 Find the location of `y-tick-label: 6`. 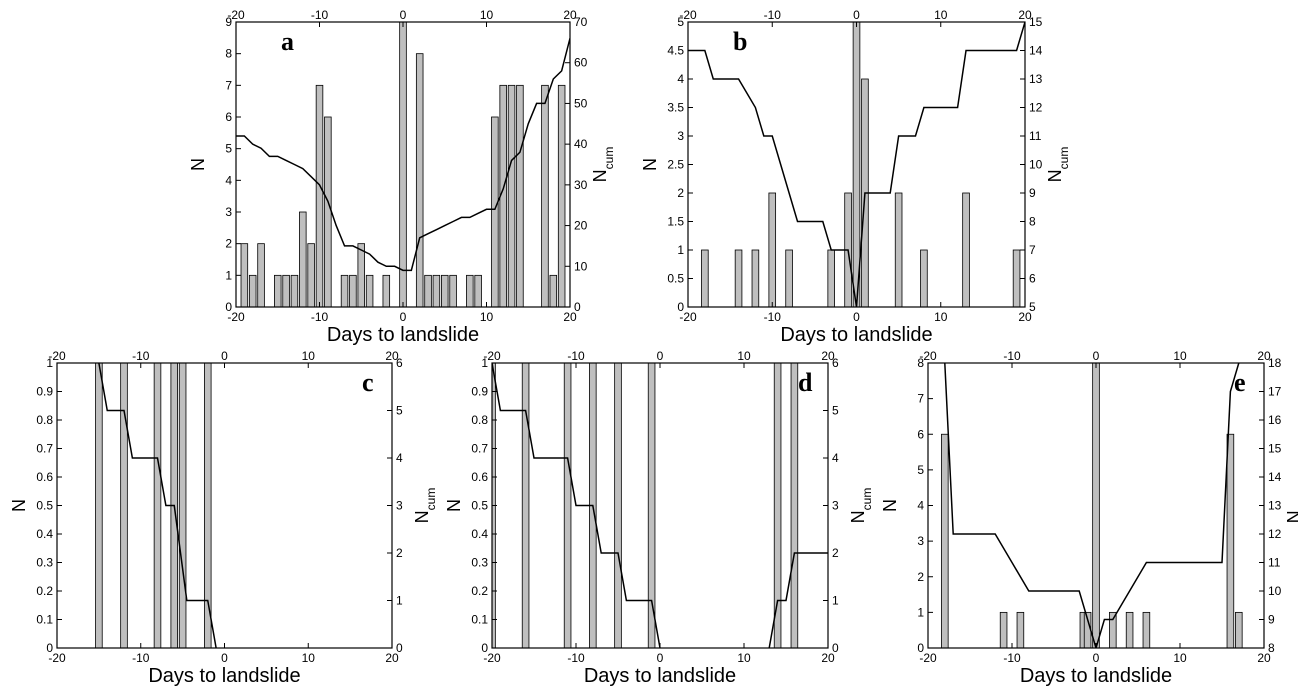

y-tick-label: 6 is located at coordinates (920, 434).